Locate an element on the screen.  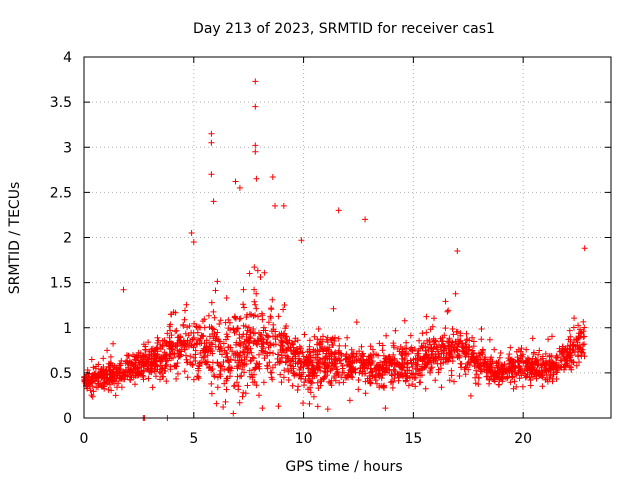
y-tick-label: 3.5 is located at coordinates (61, 103).